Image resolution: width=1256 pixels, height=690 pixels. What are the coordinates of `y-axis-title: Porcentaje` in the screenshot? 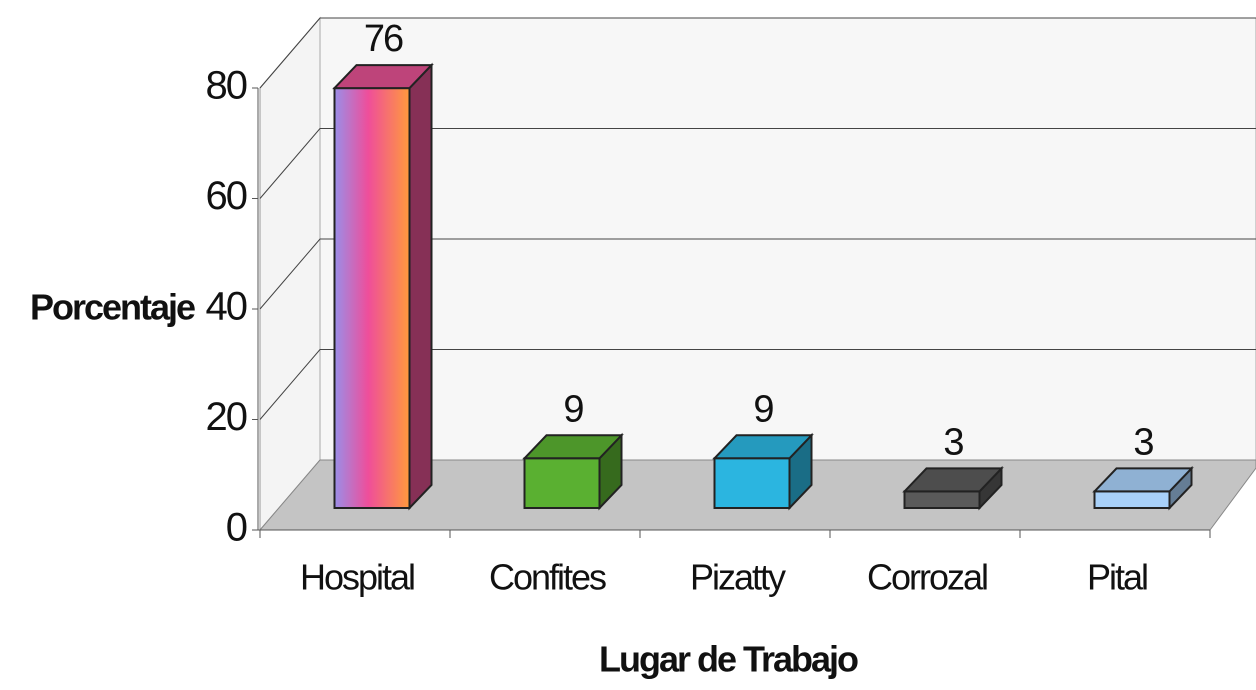 It's located at (112, 307).